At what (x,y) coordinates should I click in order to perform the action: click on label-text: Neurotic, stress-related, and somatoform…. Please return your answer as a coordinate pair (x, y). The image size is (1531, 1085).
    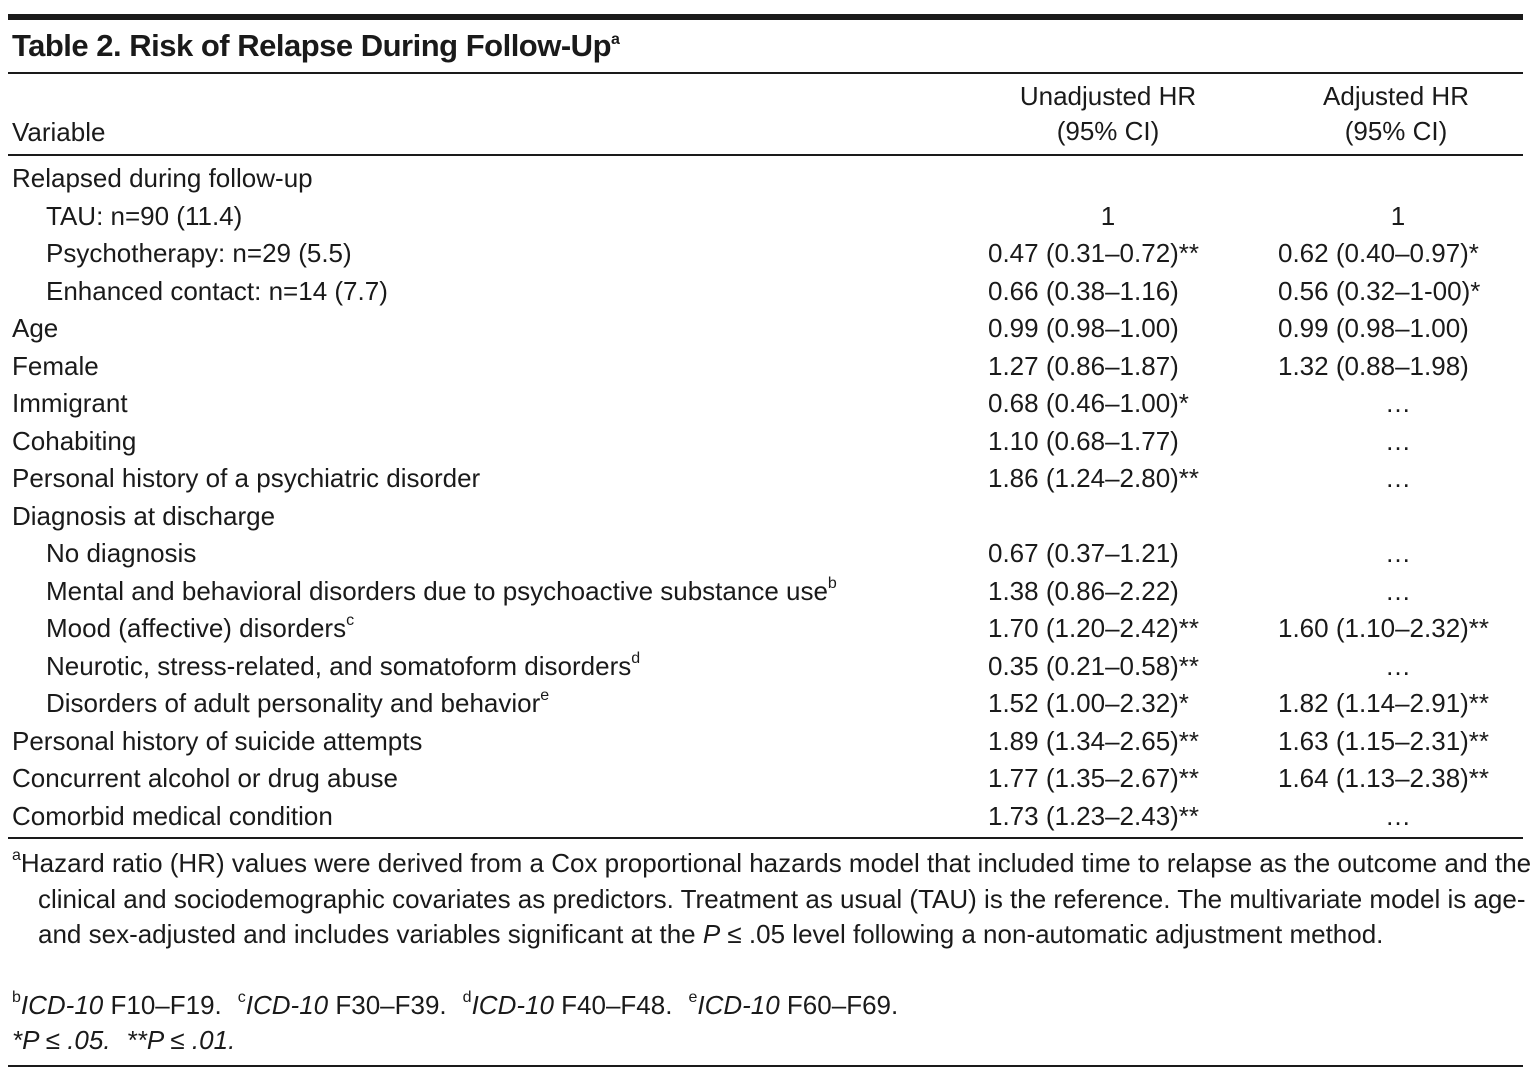
    Looking at the image, I should click on (339, 665).